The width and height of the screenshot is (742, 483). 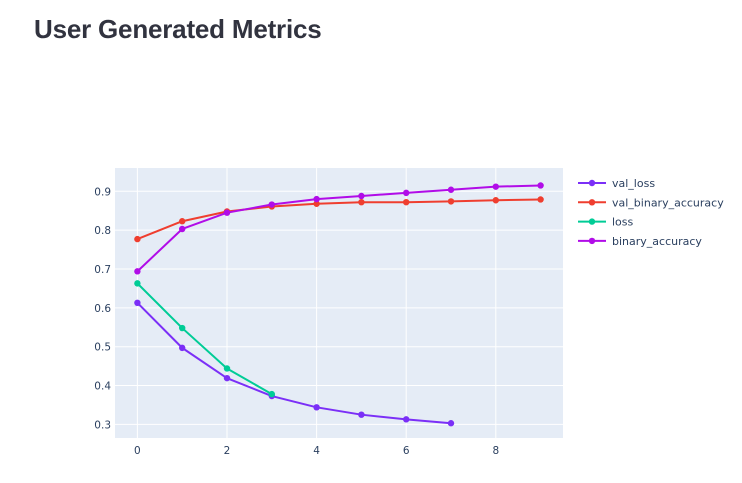 I want to click on page-title: User Generated Metrics, so click(x=178, y=29).